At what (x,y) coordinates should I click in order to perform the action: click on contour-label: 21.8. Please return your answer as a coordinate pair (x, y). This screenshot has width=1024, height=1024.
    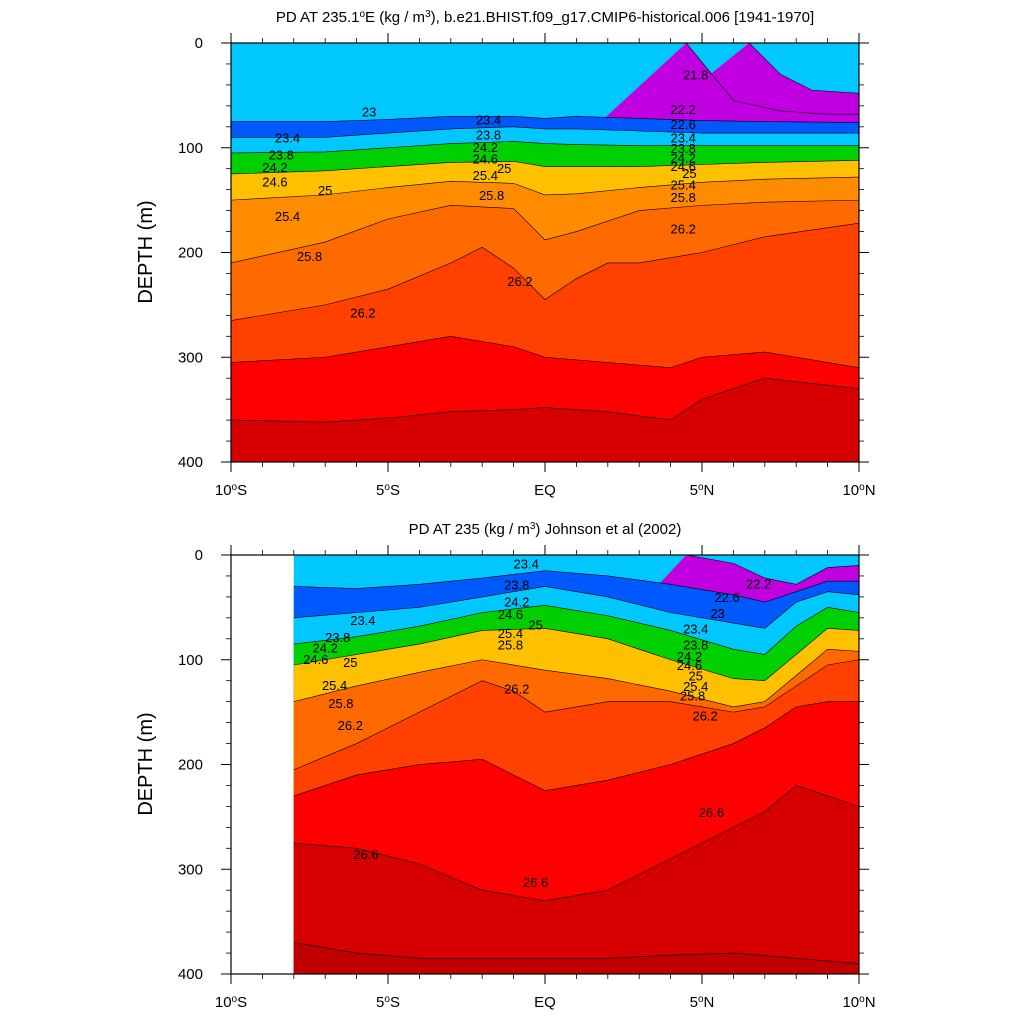
    Looking at the image, I should click on (695, 75).